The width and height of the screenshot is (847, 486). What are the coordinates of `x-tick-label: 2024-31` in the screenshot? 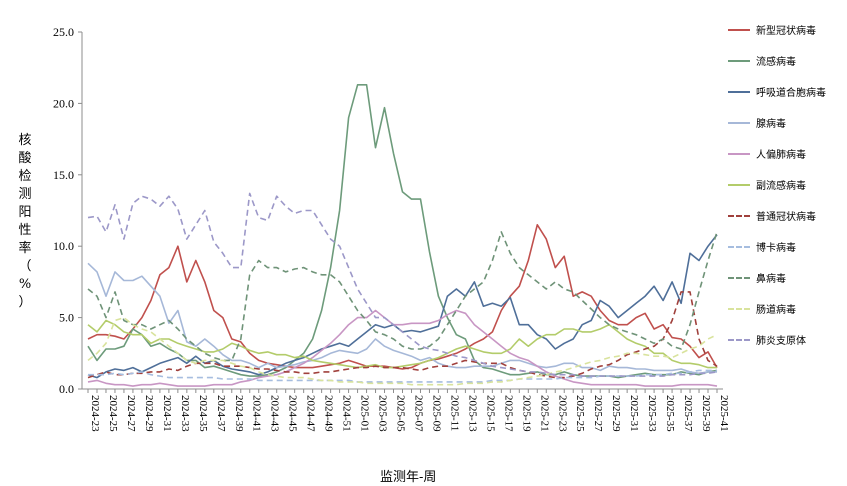 It's located at (167, 413).